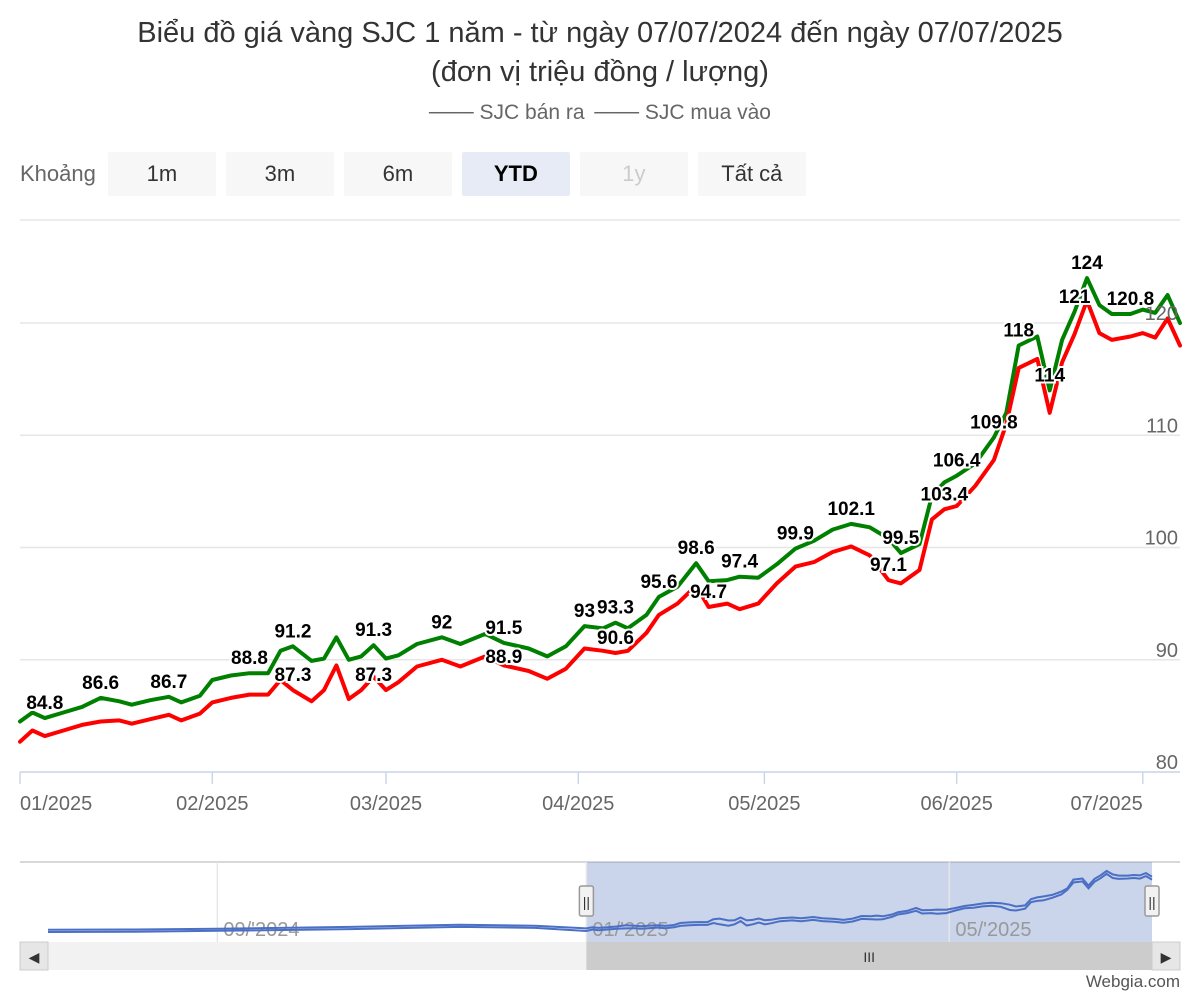 The image size is (1200, 1000). Describe the element at coordinates (1167, 651) in the screenshot. I see `y-tick-label: 90` at that location.